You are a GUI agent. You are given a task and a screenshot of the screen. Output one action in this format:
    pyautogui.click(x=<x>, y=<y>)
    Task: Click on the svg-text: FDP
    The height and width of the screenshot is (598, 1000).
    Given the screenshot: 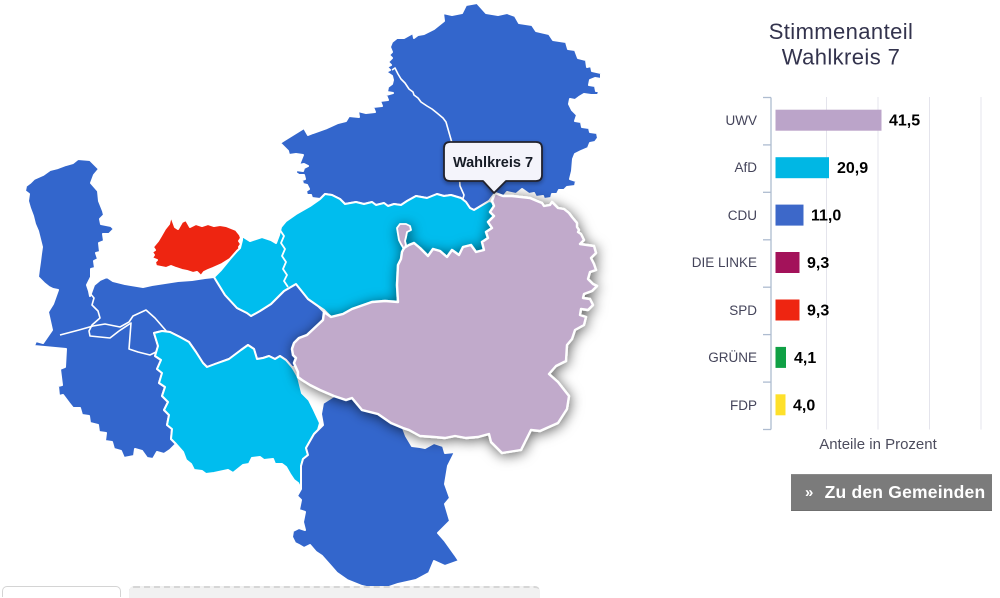 What is the action you would take?
    pyautogui.click(x=743, y=405)
    